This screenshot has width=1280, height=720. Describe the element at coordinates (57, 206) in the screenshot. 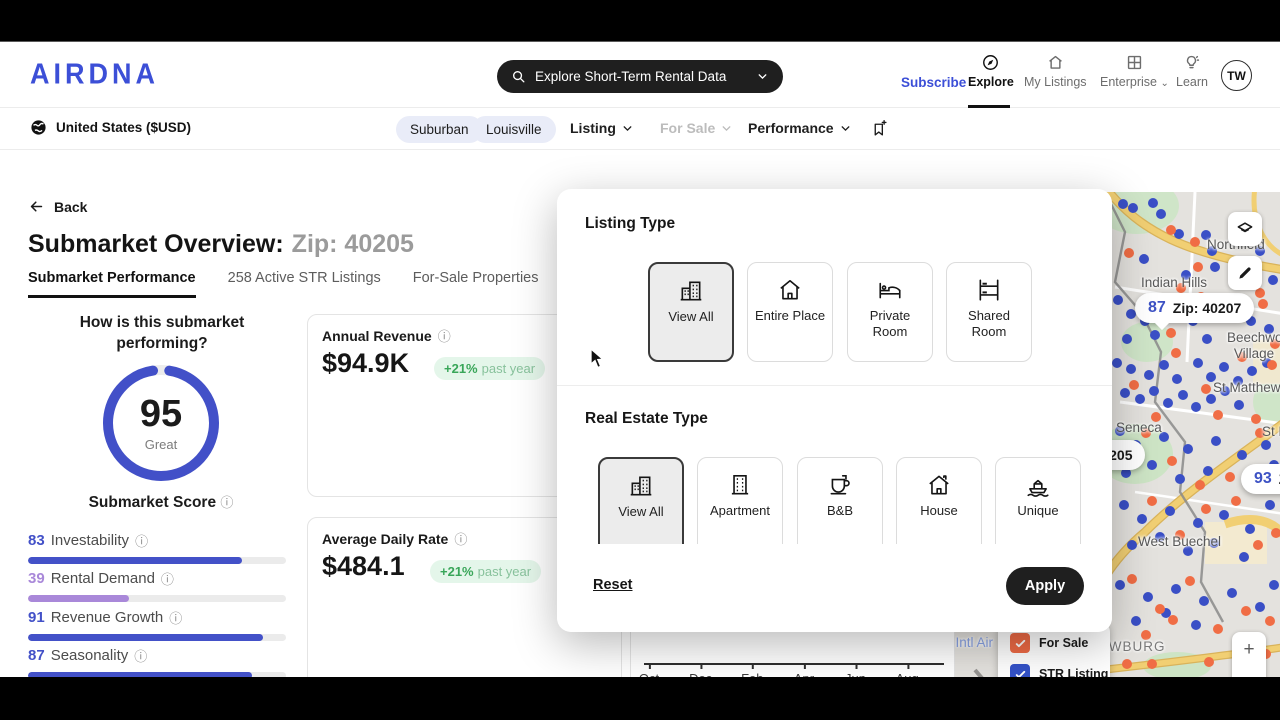

I see `back-button: Back` at that location.